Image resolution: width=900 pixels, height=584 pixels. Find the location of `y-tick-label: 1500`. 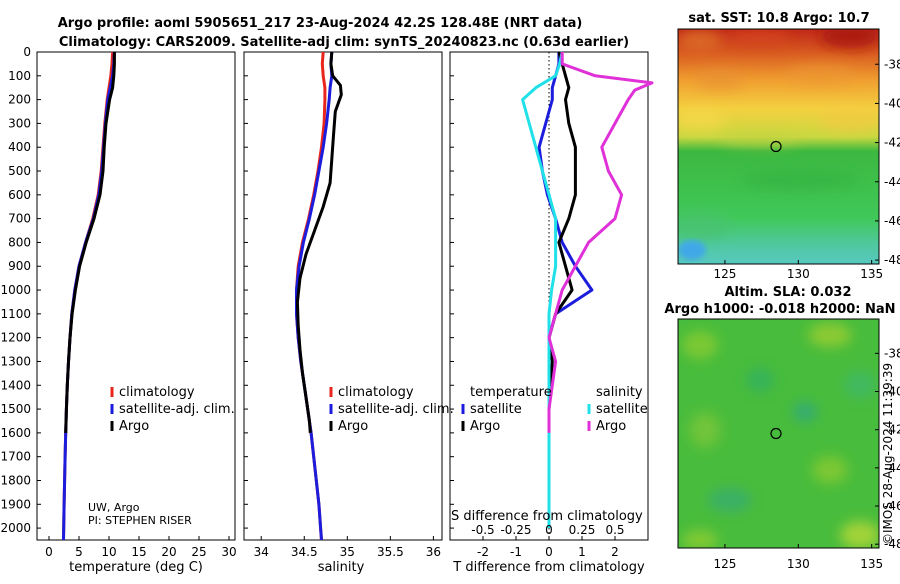

y-tick-label: 1500 is located at coordinates (15, 409).